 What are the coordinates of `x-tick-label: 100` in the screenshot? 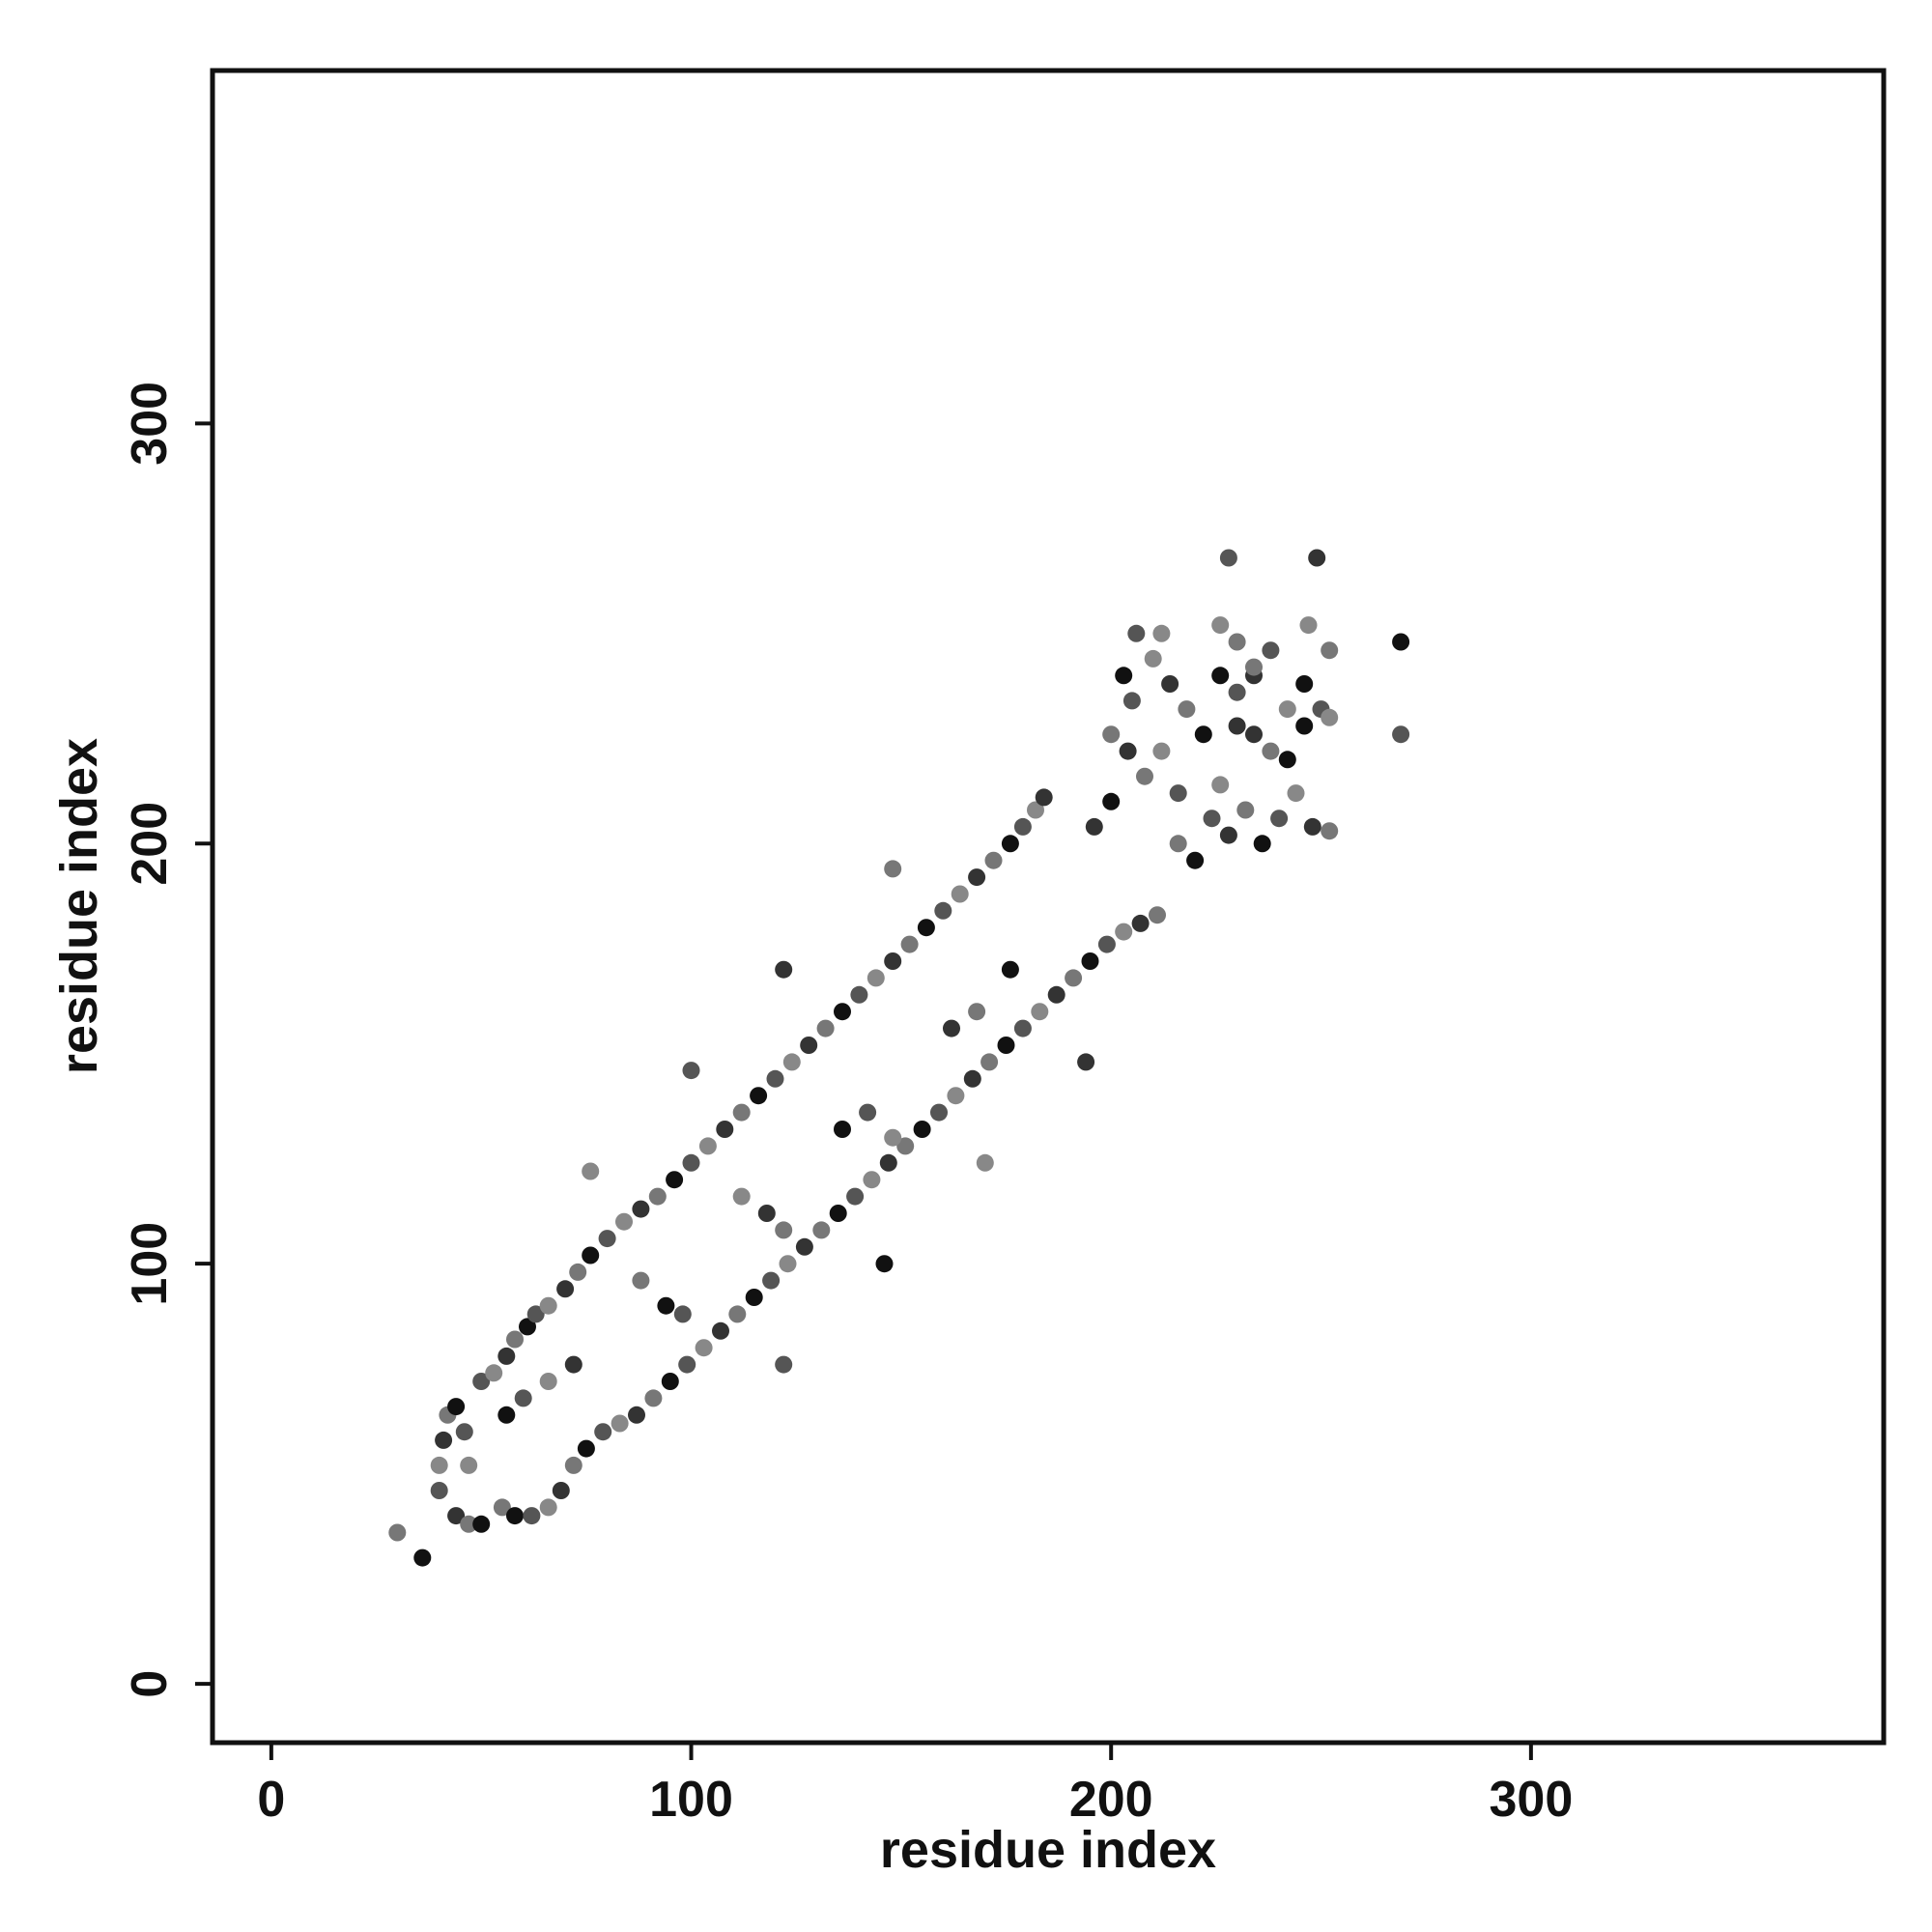 It's located at (691, 1800).